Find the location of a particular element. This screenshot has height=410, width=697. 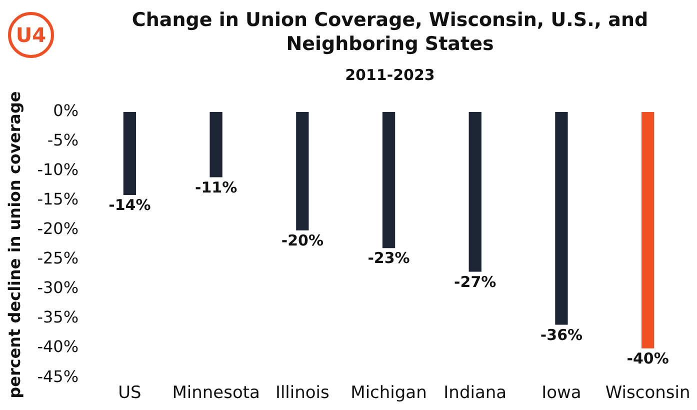

data-label: -11% is located at coordinates (216, 187).